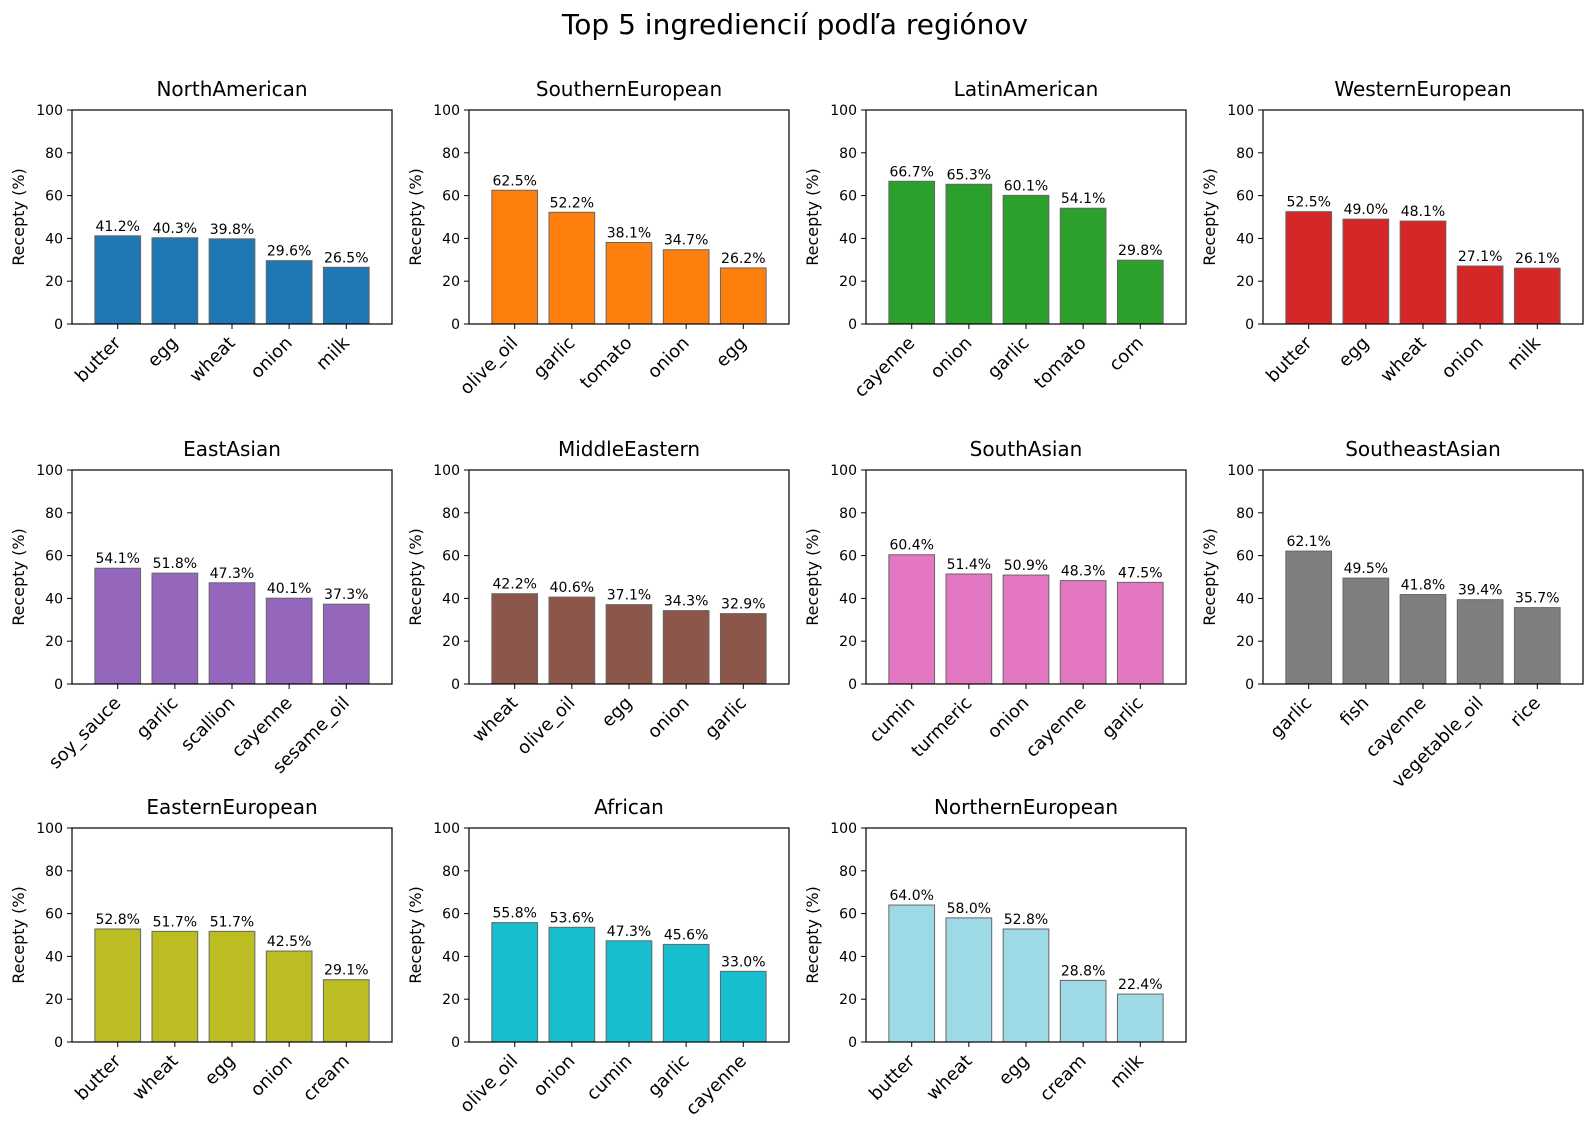  I want to click on bar-value-label: 37.3%, so click(346, 595).